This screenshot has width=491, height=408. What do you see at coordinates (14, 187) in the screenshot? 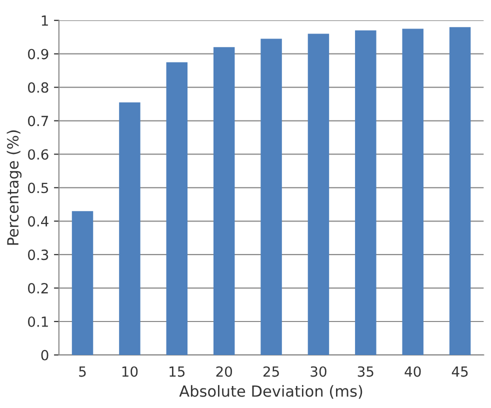
I see `y-axis-title: Percentage (%)` at bounding box center [14, 187].